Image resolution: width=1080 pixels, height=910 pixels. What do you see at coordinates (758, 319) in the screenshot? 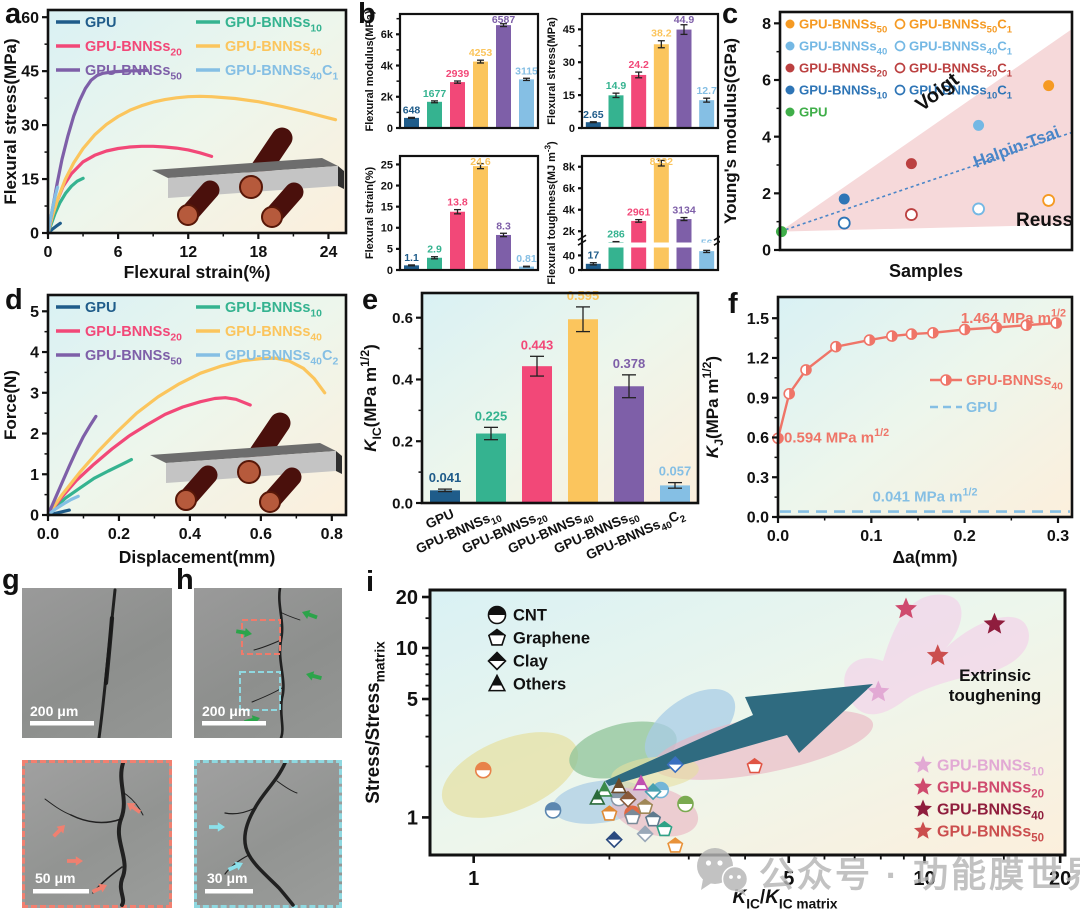
I see `svg-text: 1.5` at bounding box center [758, 319].